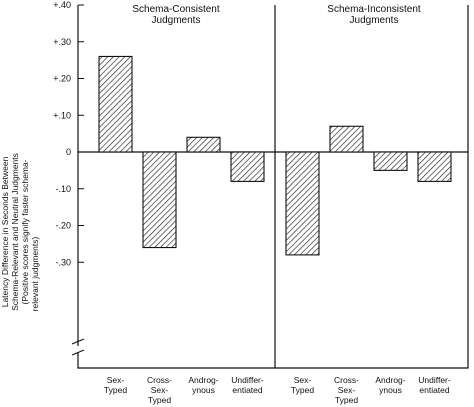 This screenshot has width=474, height=407. What do you see at coordinates (78, 347) in the screenshot?
I see `axis-break` at bounding box center [78, 347].